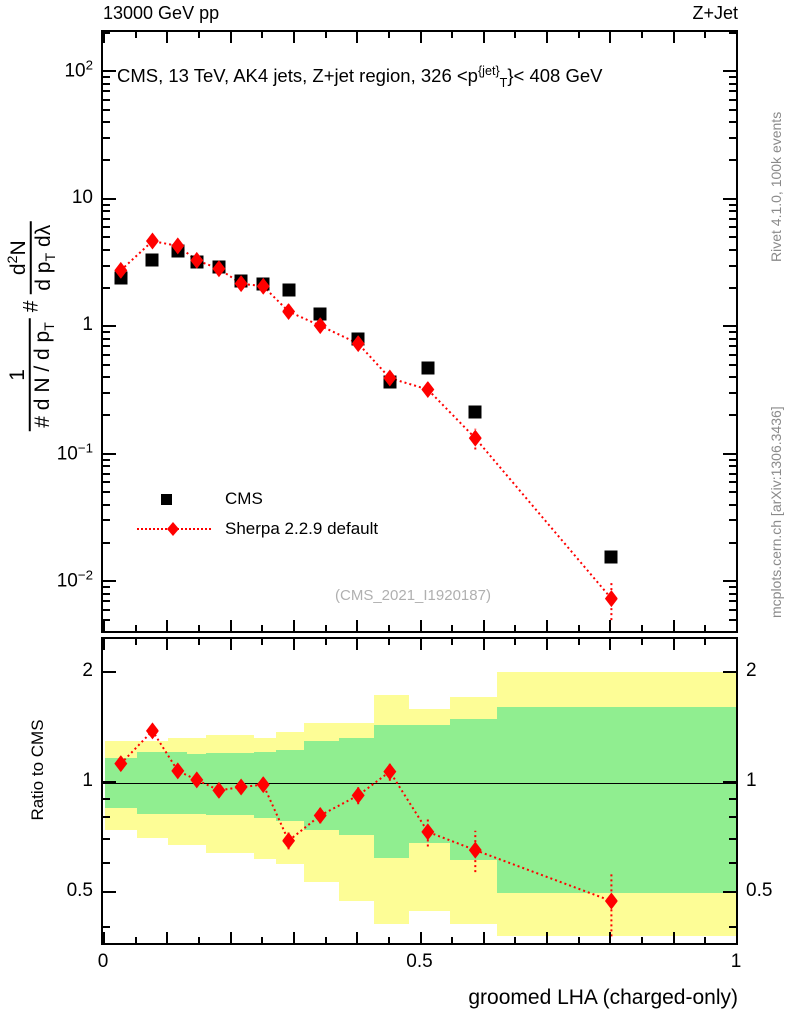 This screenshot has height=1024, width=786. I want to click on header-process-label: Z+Jet, so click(715, 13).